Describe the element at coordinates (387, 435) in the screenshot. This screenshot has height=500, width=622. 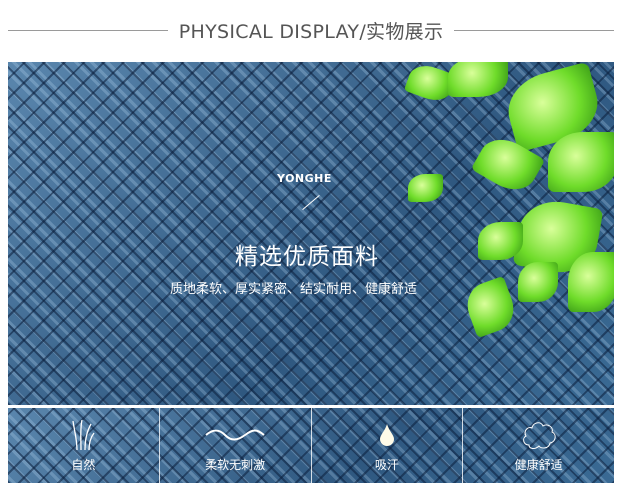
I see `water-drop-icon` at that location.